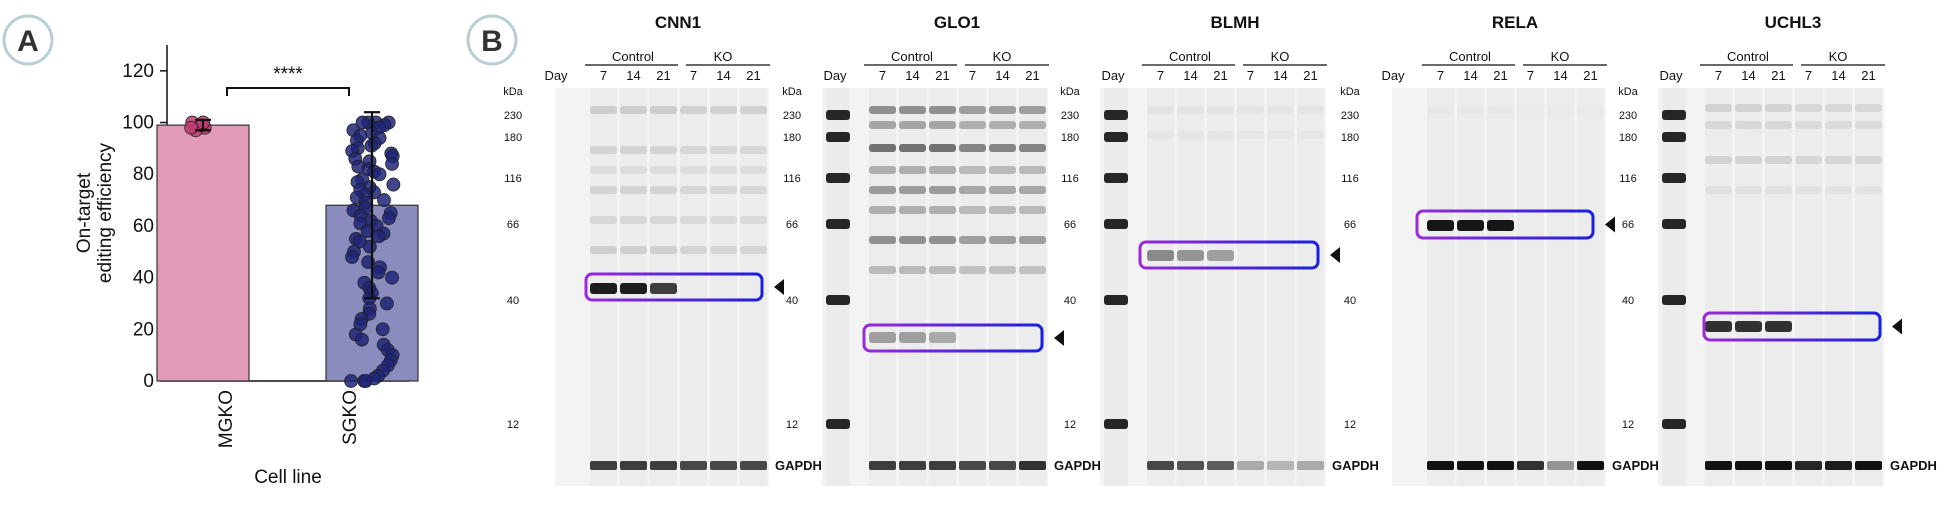 Image resolution: width=1948 pixels, height=512 pixels. Describe the element at coordinates (143, 174) in the screenshot. I see `y-tick-label: 80` at that location.